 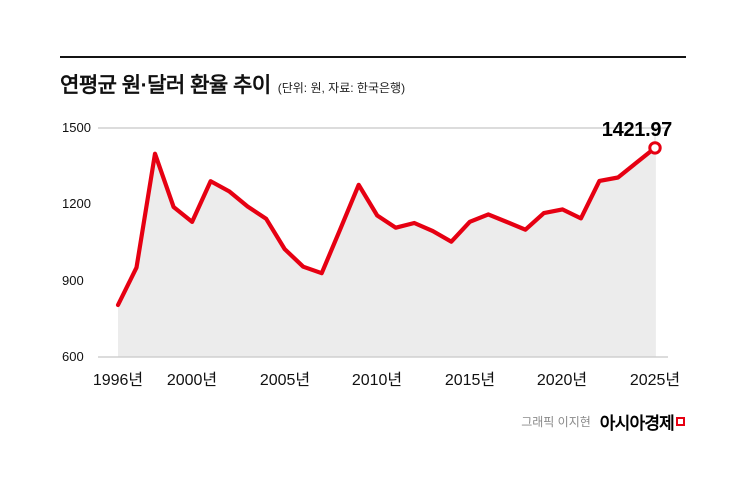 I want to click on footer-credit: 그래픽 이지현 아시아경제, so click(x=603, y=421).